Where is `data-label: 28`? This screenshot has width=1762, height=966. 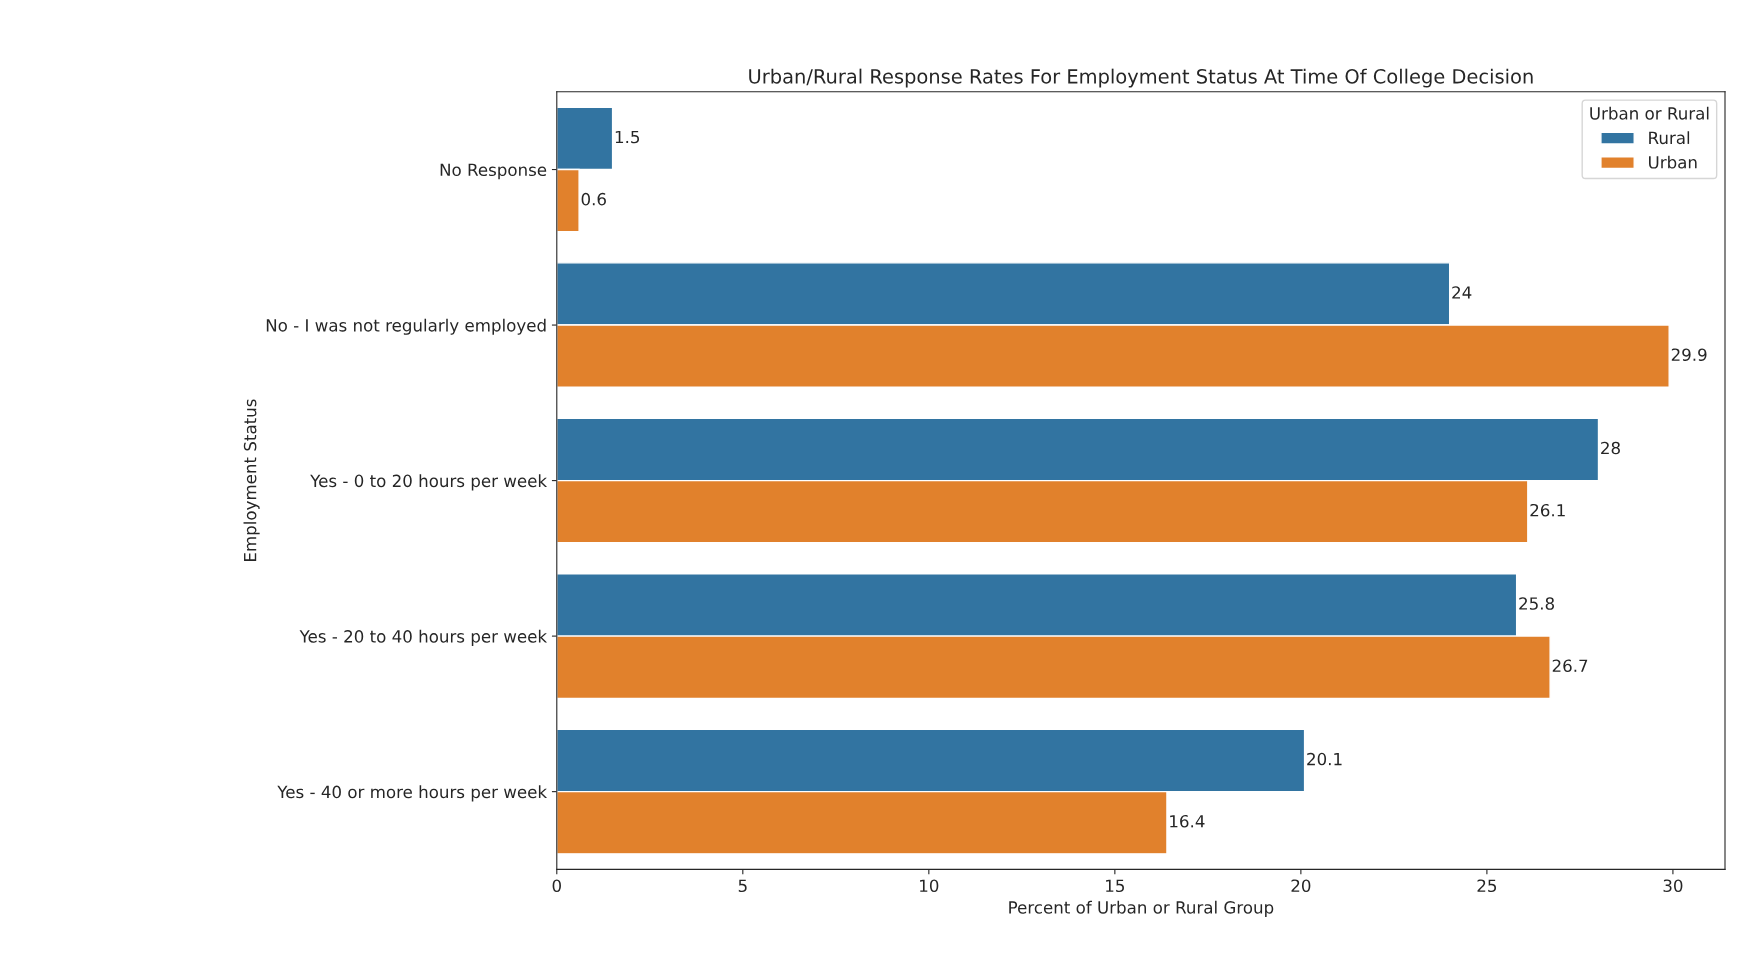
data-label: 28 is located at coordinates (1610, 448).